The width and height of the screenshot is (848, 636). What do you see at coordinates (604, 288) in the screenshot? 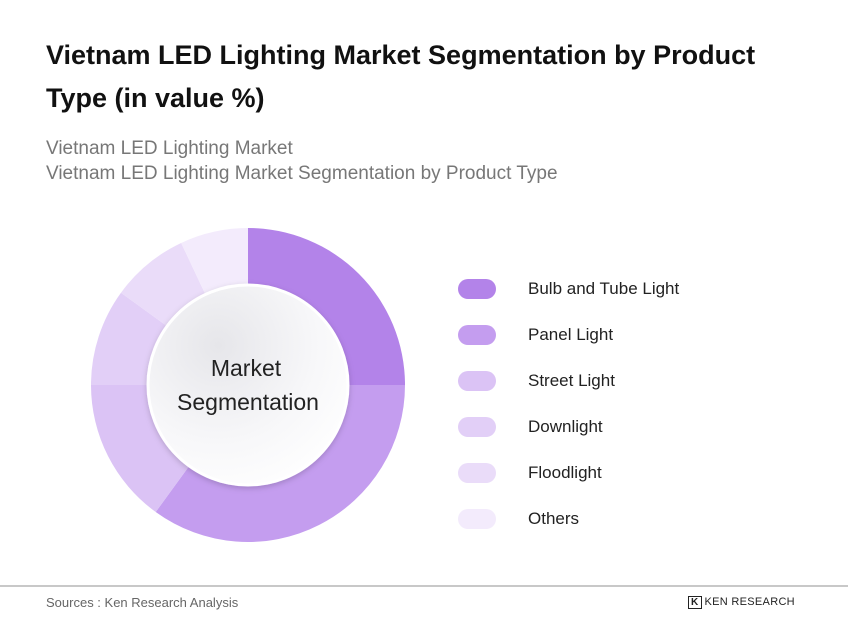
I see `legend-label: Bulb and Tube Light` at bounding box center [604, 288].